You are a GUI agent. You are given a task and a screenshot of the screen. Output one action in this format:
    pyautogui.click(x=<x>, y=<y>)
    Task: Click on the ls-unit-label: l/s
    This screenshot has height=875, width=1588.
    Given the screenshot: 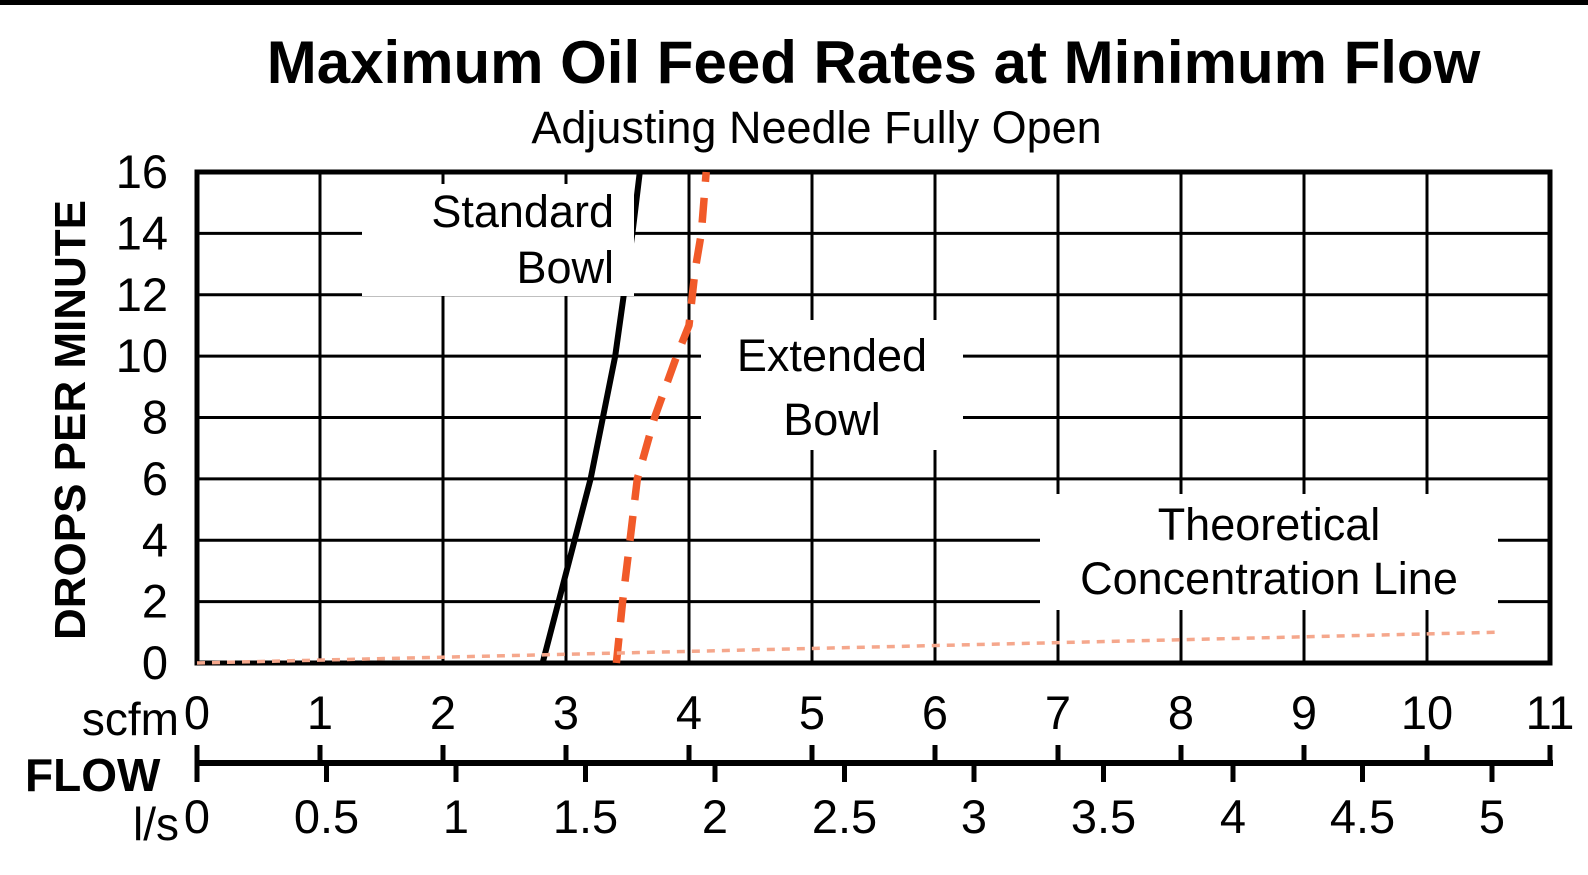 What is the action you would take?
    pyautogui.click(x=156, y=824)
    